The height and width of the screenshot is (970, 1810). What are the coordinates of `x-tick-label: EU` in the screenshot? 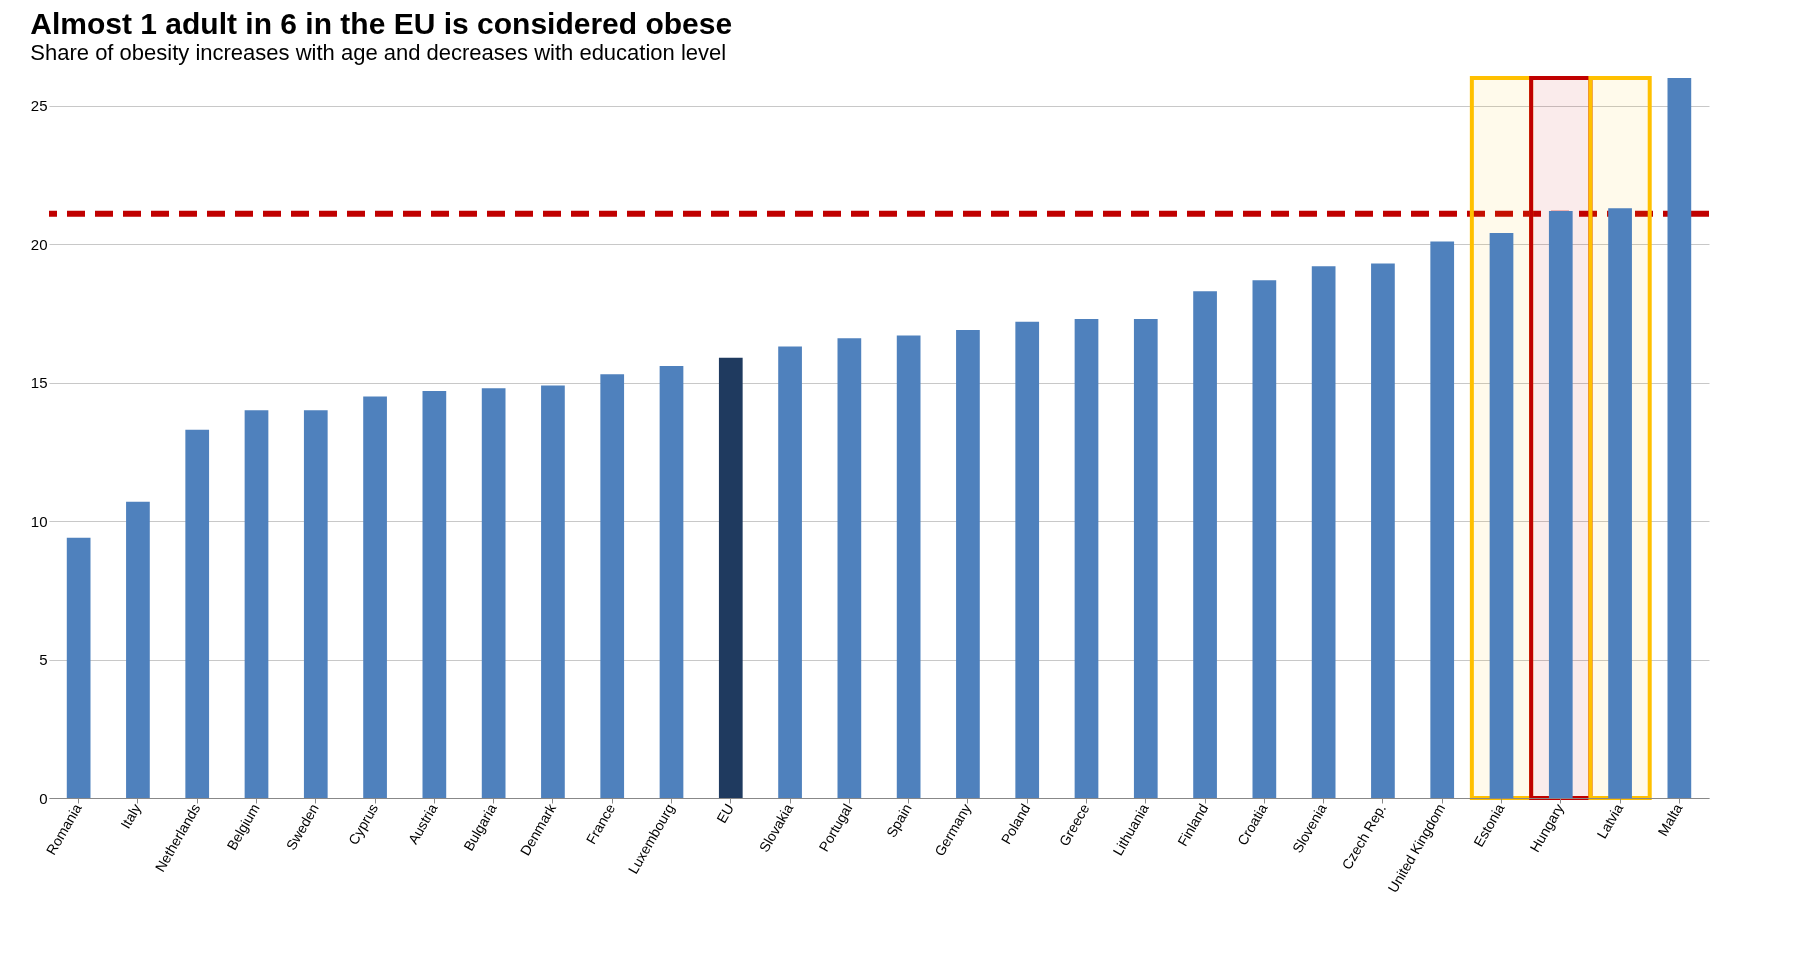 It's located at (725, 813).